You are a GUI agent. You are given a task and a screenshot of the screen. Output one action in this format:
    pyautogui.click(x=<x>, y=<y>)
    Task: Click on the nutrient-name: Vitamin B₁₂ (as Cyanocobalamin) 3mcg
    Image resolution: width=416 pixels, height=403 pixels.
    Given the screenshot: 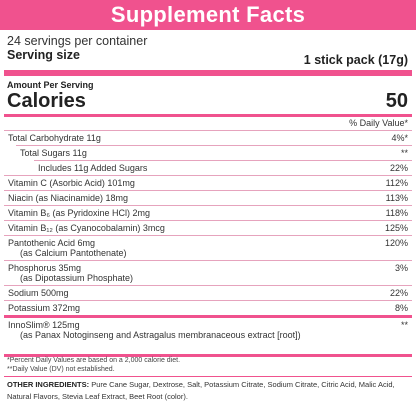 What is the action you would take?
    pyautogui.click(x=86, y=228)
    